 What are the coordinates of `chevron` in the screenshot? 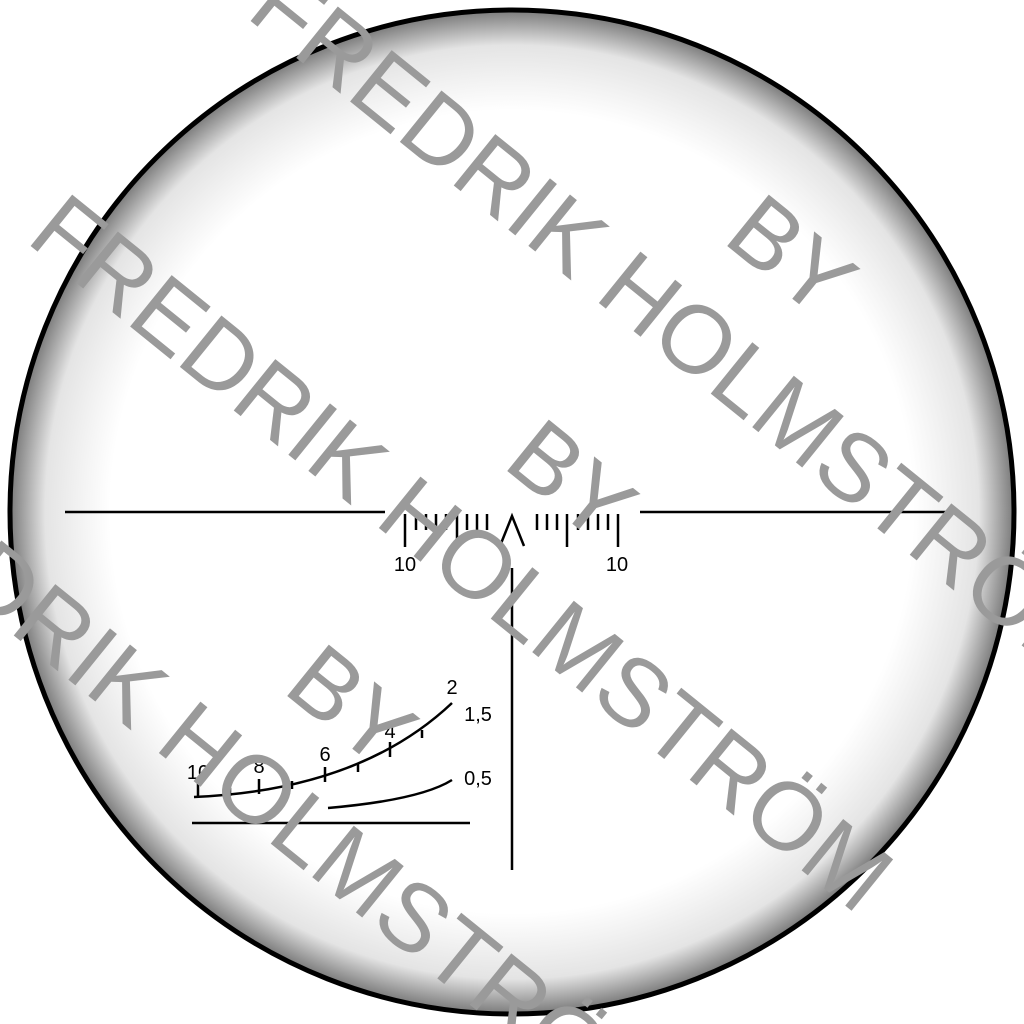 It's located at (512, 529).